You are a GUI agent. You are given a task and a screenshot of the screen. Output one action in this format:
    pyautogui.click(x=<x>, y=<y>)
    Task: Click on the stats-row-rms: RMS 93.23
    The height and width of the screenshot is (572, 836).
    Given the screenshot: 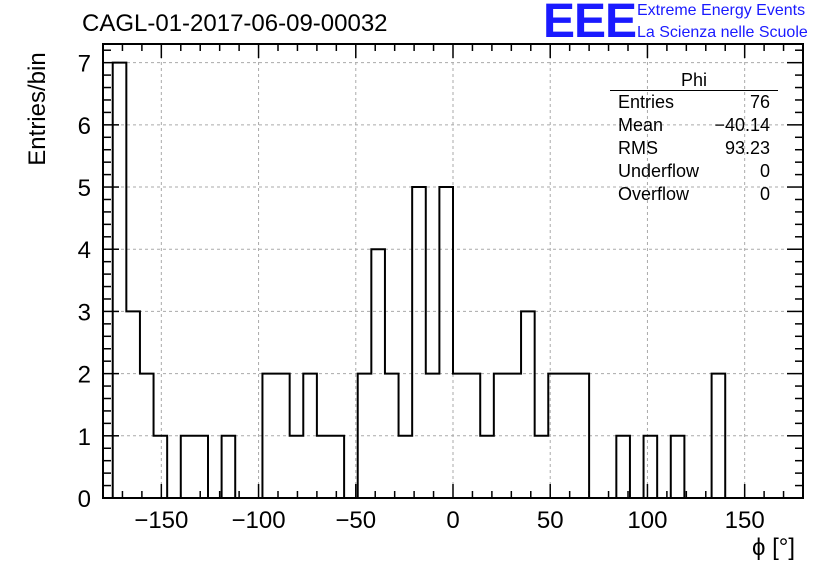 What is the action you would take?
    pyautogui.click(x=694, y=148)
    